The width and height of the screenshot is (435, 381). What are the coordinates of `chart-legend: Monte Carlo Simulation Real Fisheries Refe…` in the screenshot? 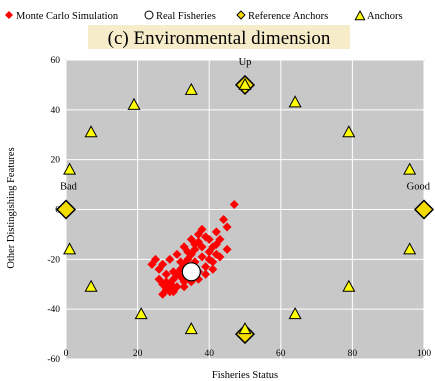 It's located at (204, 15).